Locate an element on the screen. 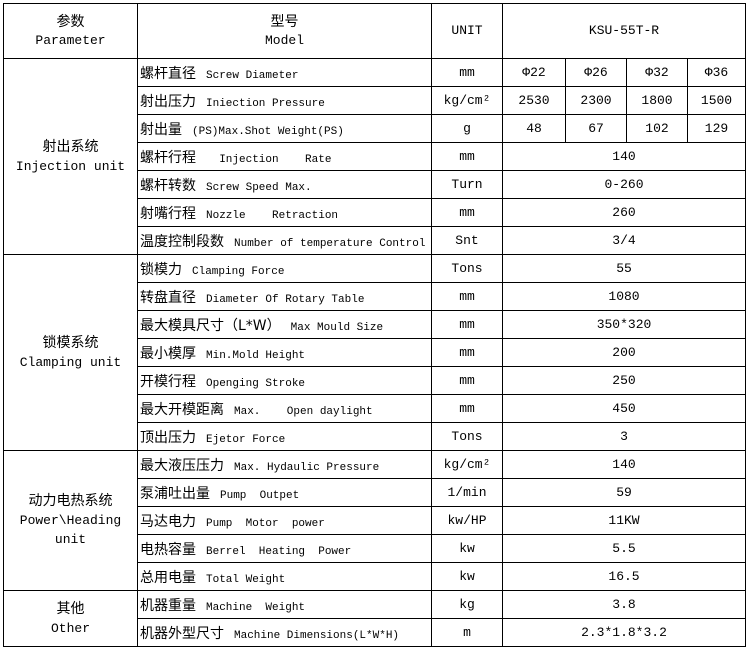 The image size is (749, 649). parameter-name: 机器重量 Machine Weight is located at coordinates (284, 604).